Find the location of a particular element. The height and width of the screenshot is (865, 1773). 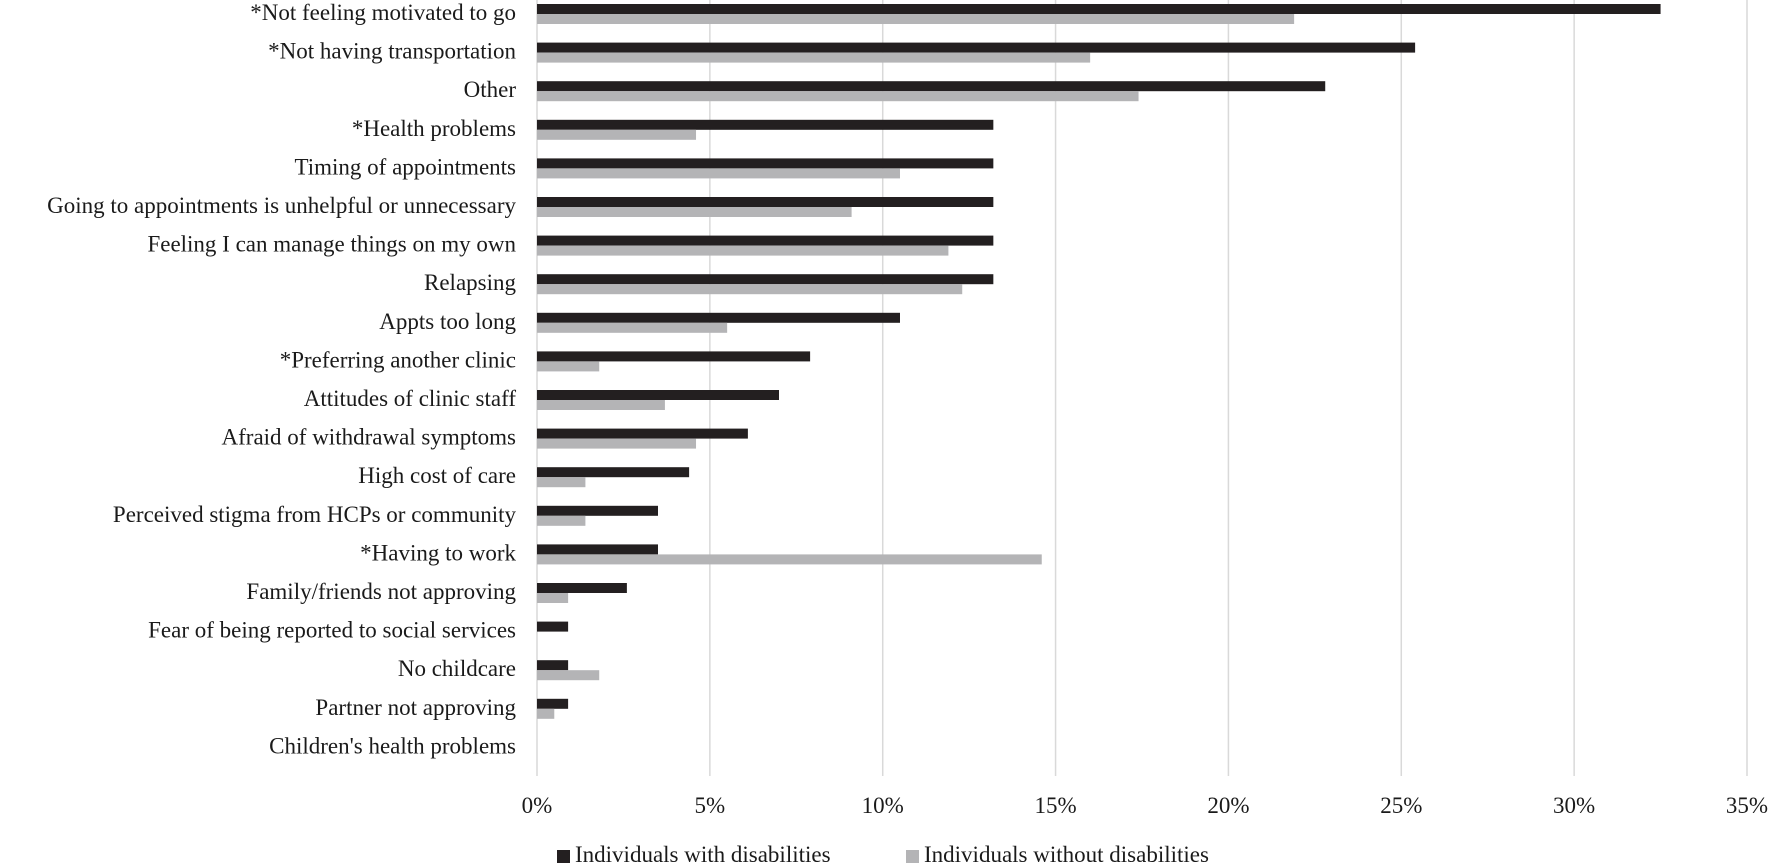

category-label: Timing of appointments is located at coordinates (406, 166).